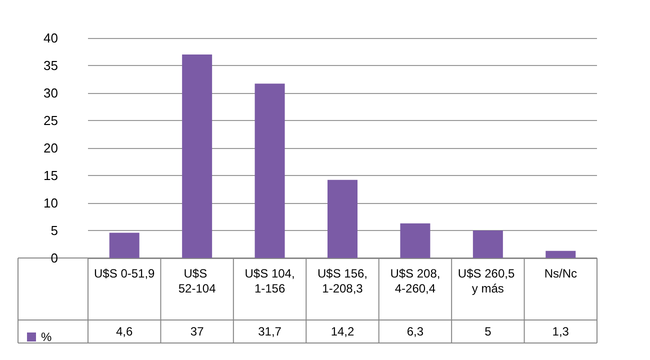 The image size is (650, 360). Describe the element at coordinates (270, 331) in the screenshot. I see `data-label: 31,7` at that location.